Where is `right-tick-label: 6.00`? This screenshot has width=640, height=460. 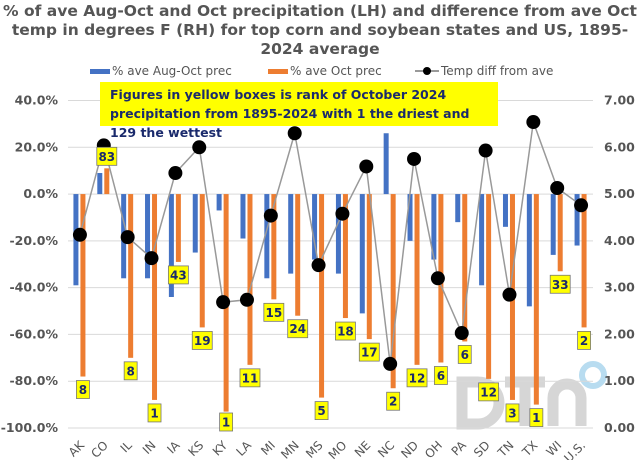 right-tick-label: 6.00 is located at coordinates (619, 146).